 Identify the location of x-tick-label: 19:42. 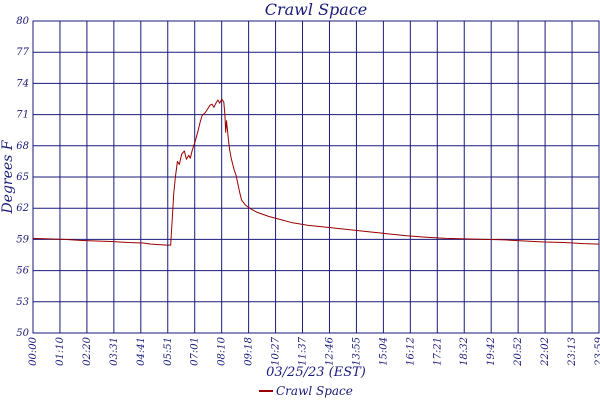
(491, 351).